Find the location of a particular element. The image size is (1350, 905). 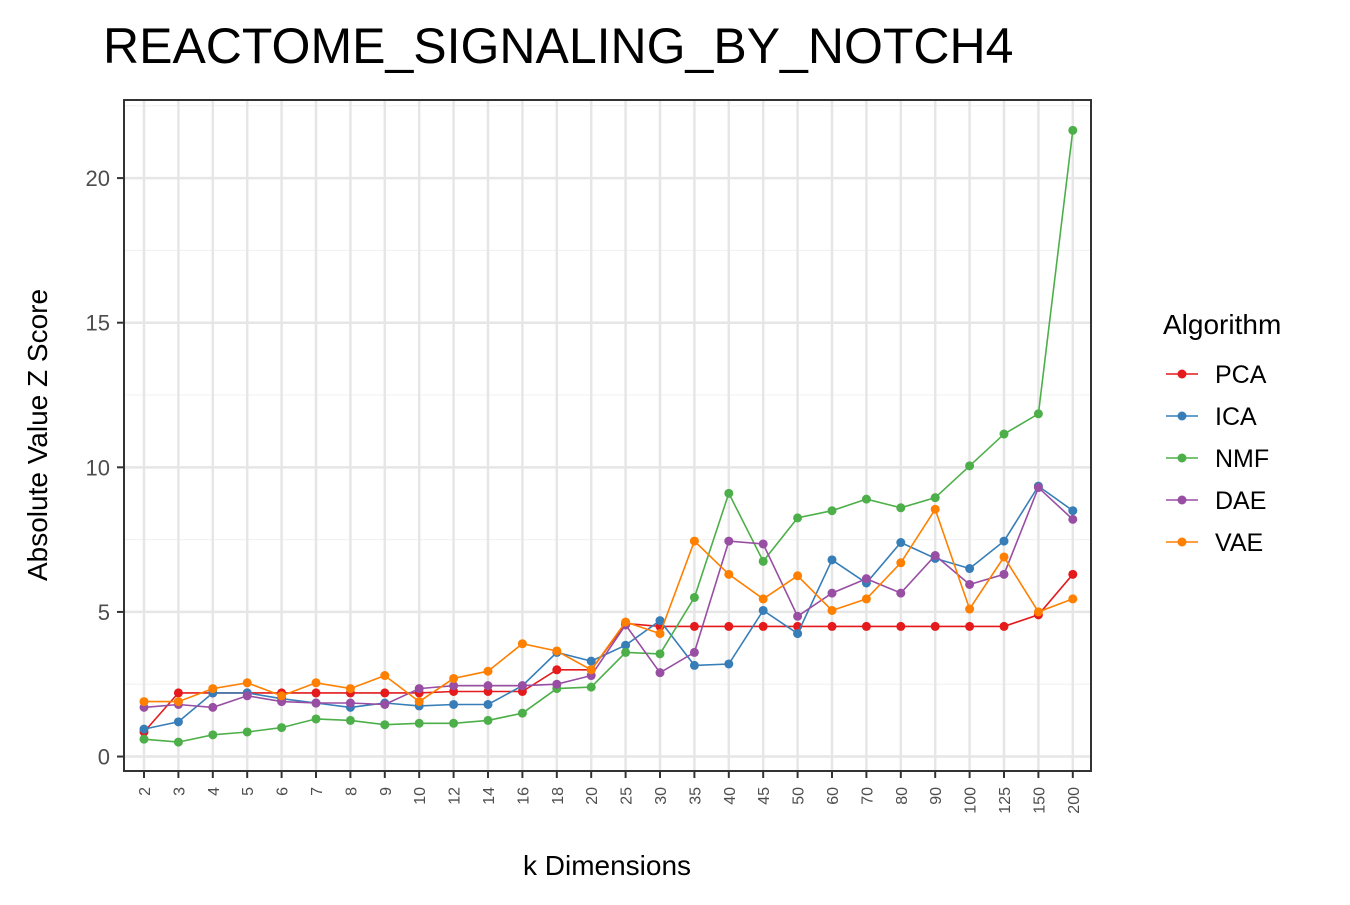

y-axis-label: Absolute Value Z Score is located at coordinates (37, 435).